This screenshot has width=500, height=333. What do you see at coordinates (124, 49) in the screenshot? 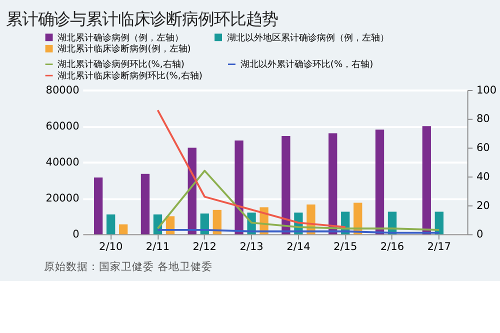
I see `legend-label: 湖北累计临床诊断病例(例，左轴)` at bounding box center [124, 49].